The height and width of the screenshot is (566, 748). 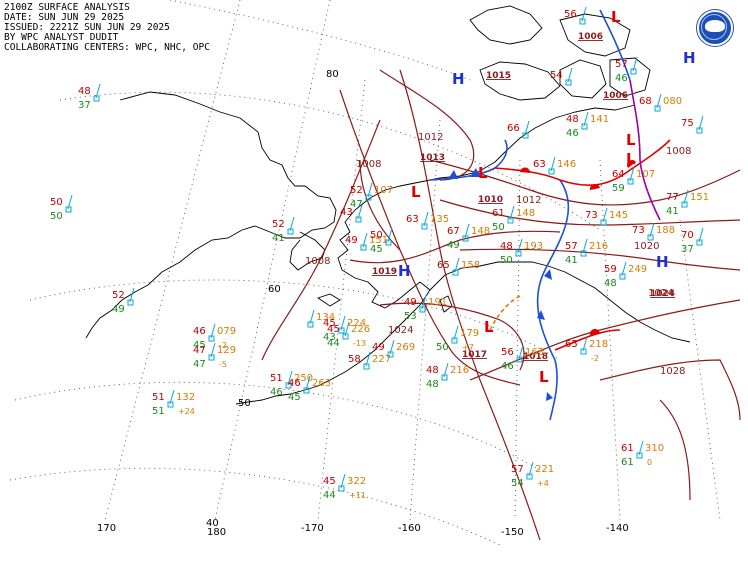 I want to click on station-dewpoint: 61, so click(x=627, y=462).